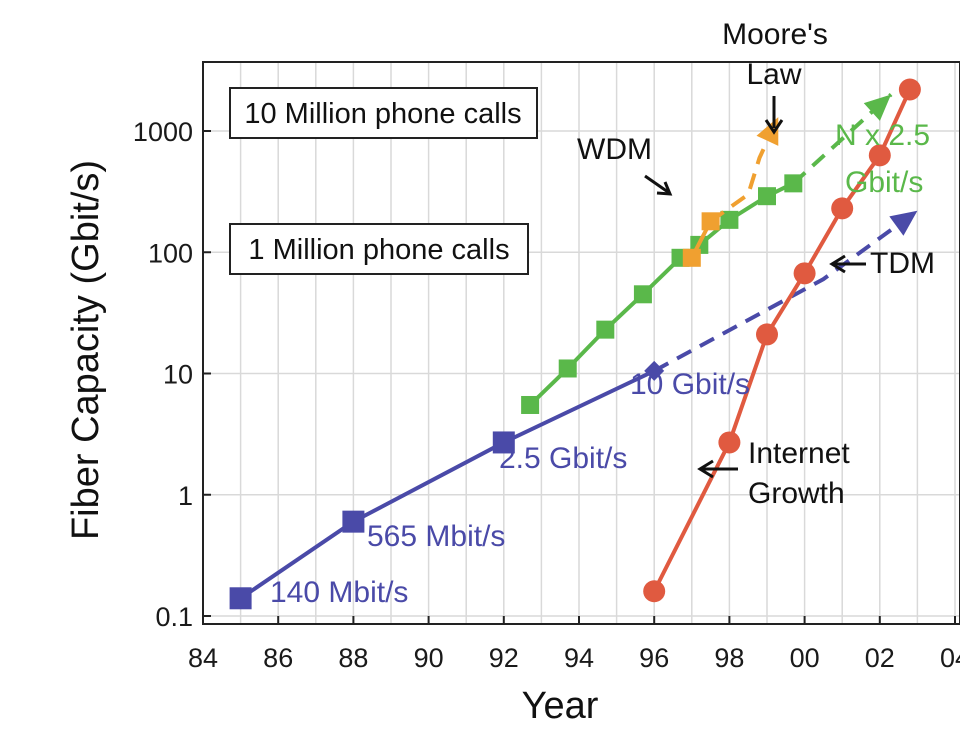 This screenshot has height=751, width=960. I want to click on annotation-n-x-2-5: N x 2.5, so click(882, 135).